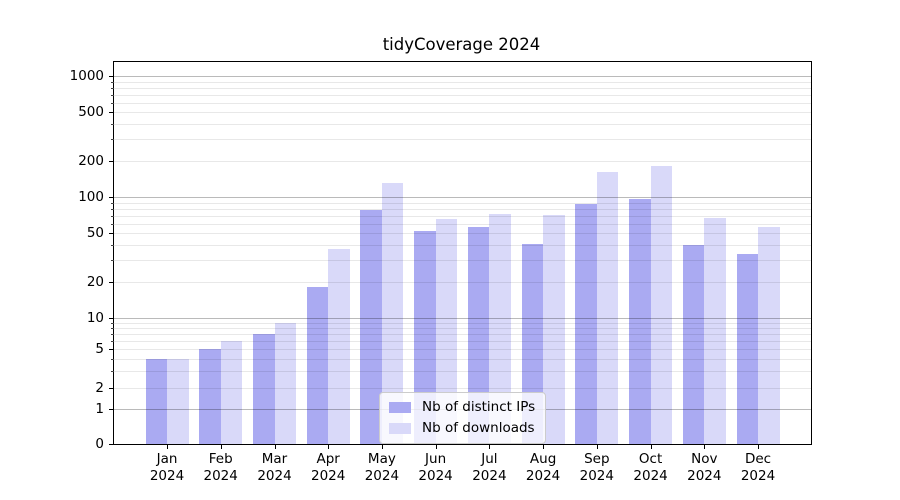 Image resolution: width=900 pixels, height=500 pixels. I want to click on y-axis-tick-label: 5, so click(99, 349).